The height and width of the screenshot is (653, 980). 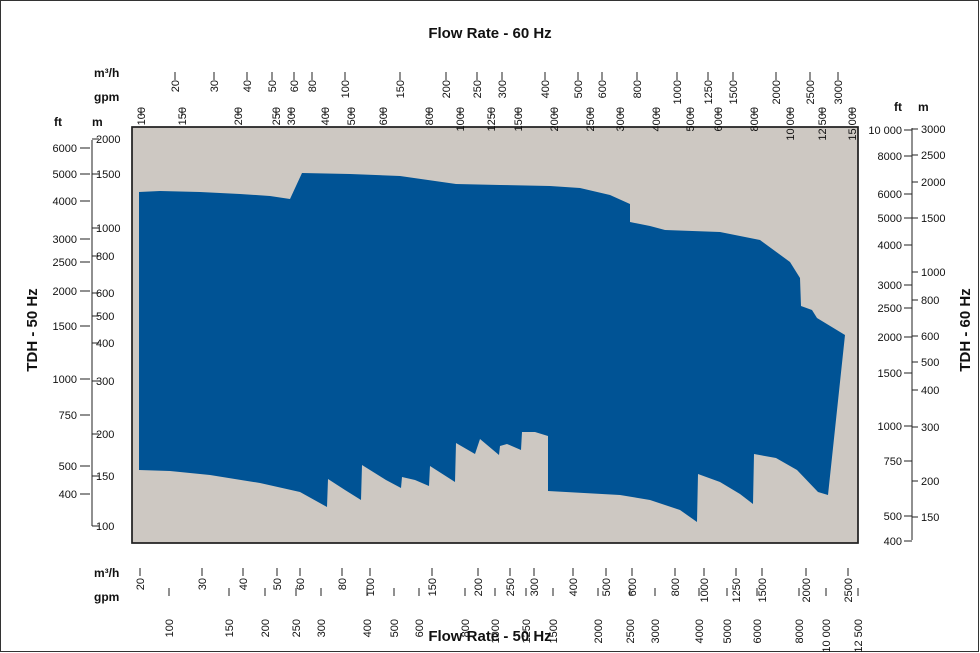 I want to click on bottom-m3h-label: 600, so click(x=633, y=587).